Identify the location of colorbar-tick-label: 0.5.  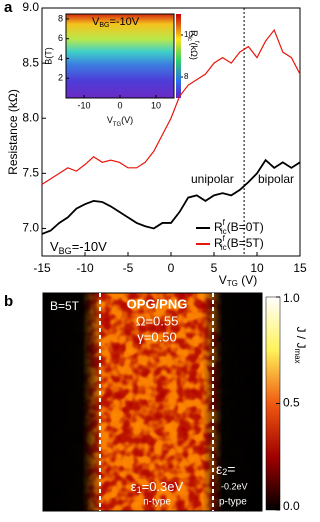
(291, 403).